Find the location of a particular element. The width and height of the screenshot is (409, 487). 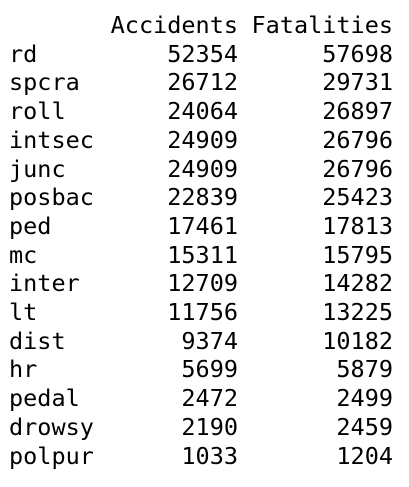

accidents-cell: 52354 is located at coordinates (202, 53).